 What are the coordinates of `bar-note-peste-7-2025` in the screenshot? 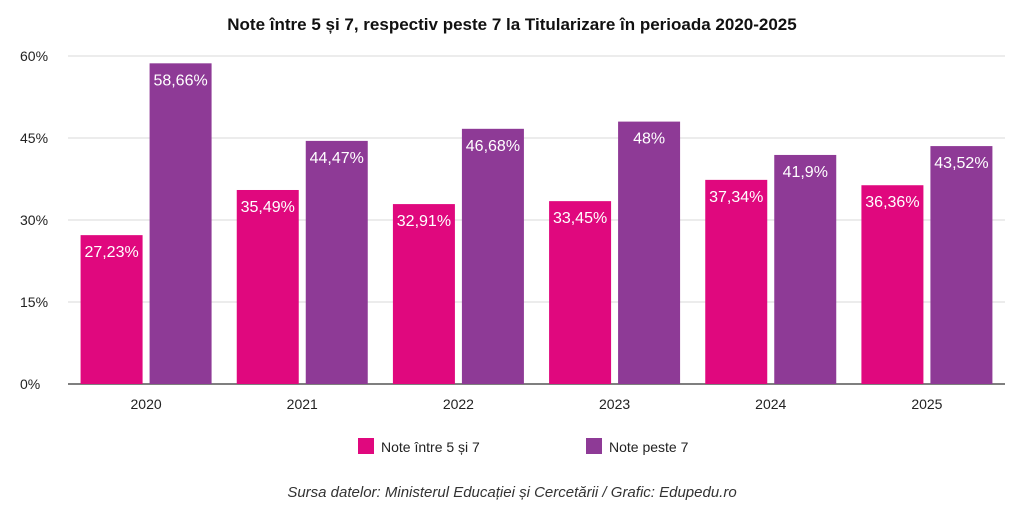 It's located at (961, 265).